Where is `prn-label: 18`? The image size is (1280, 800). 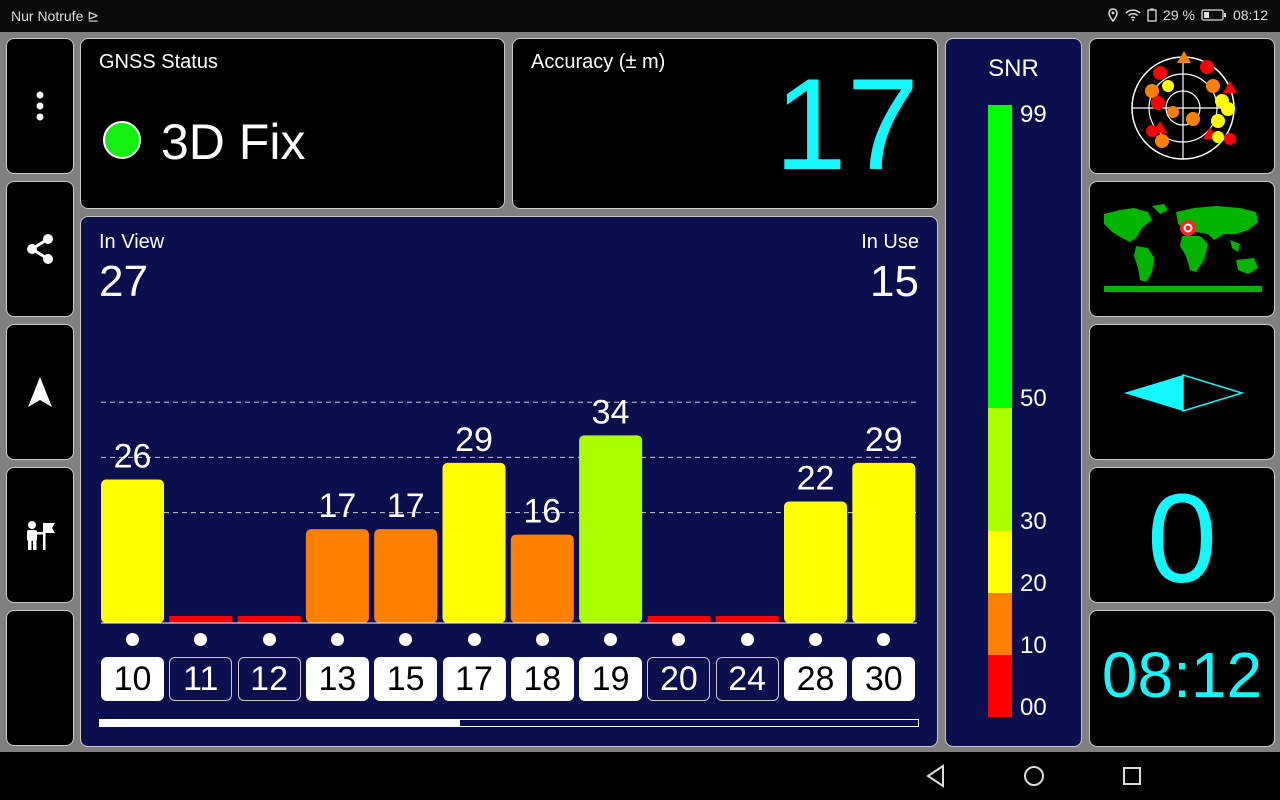
prn-label: 18 is located at coordinates (542, 679).